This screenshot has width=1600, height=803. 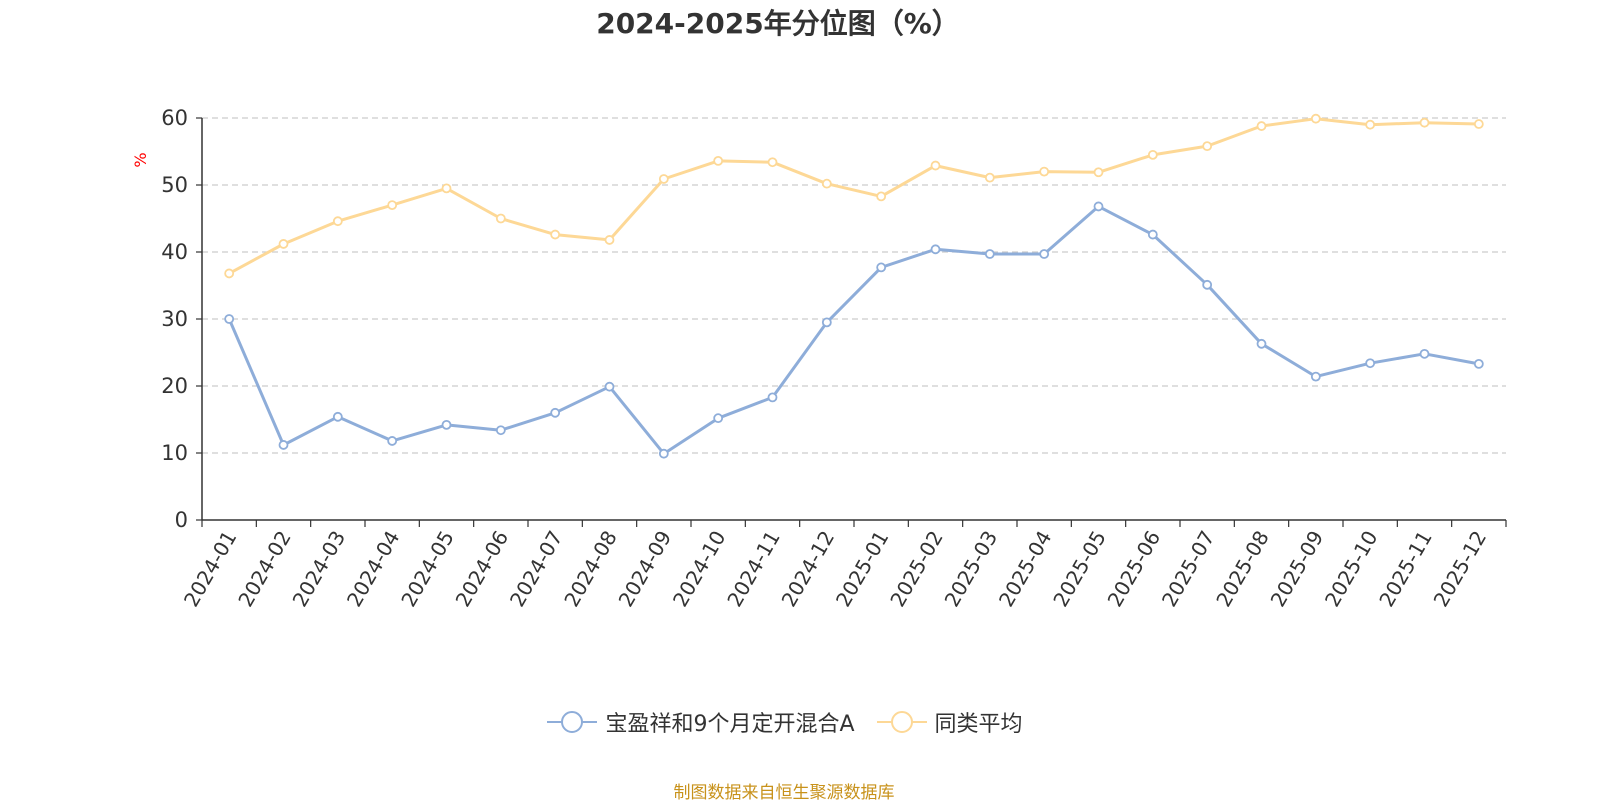 What do you see at coordinates (174, 252) in the screenshot?
I see `y-tick-label: 40` at bounding box center [174, 252].